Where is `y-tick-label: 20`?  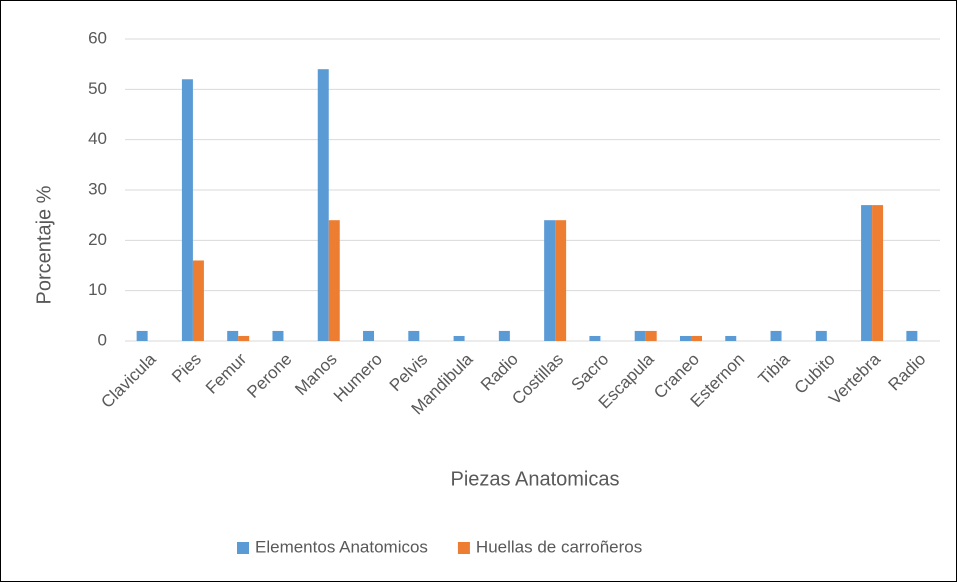
y-tick-label: 20 is located at coordinates (97, 239).